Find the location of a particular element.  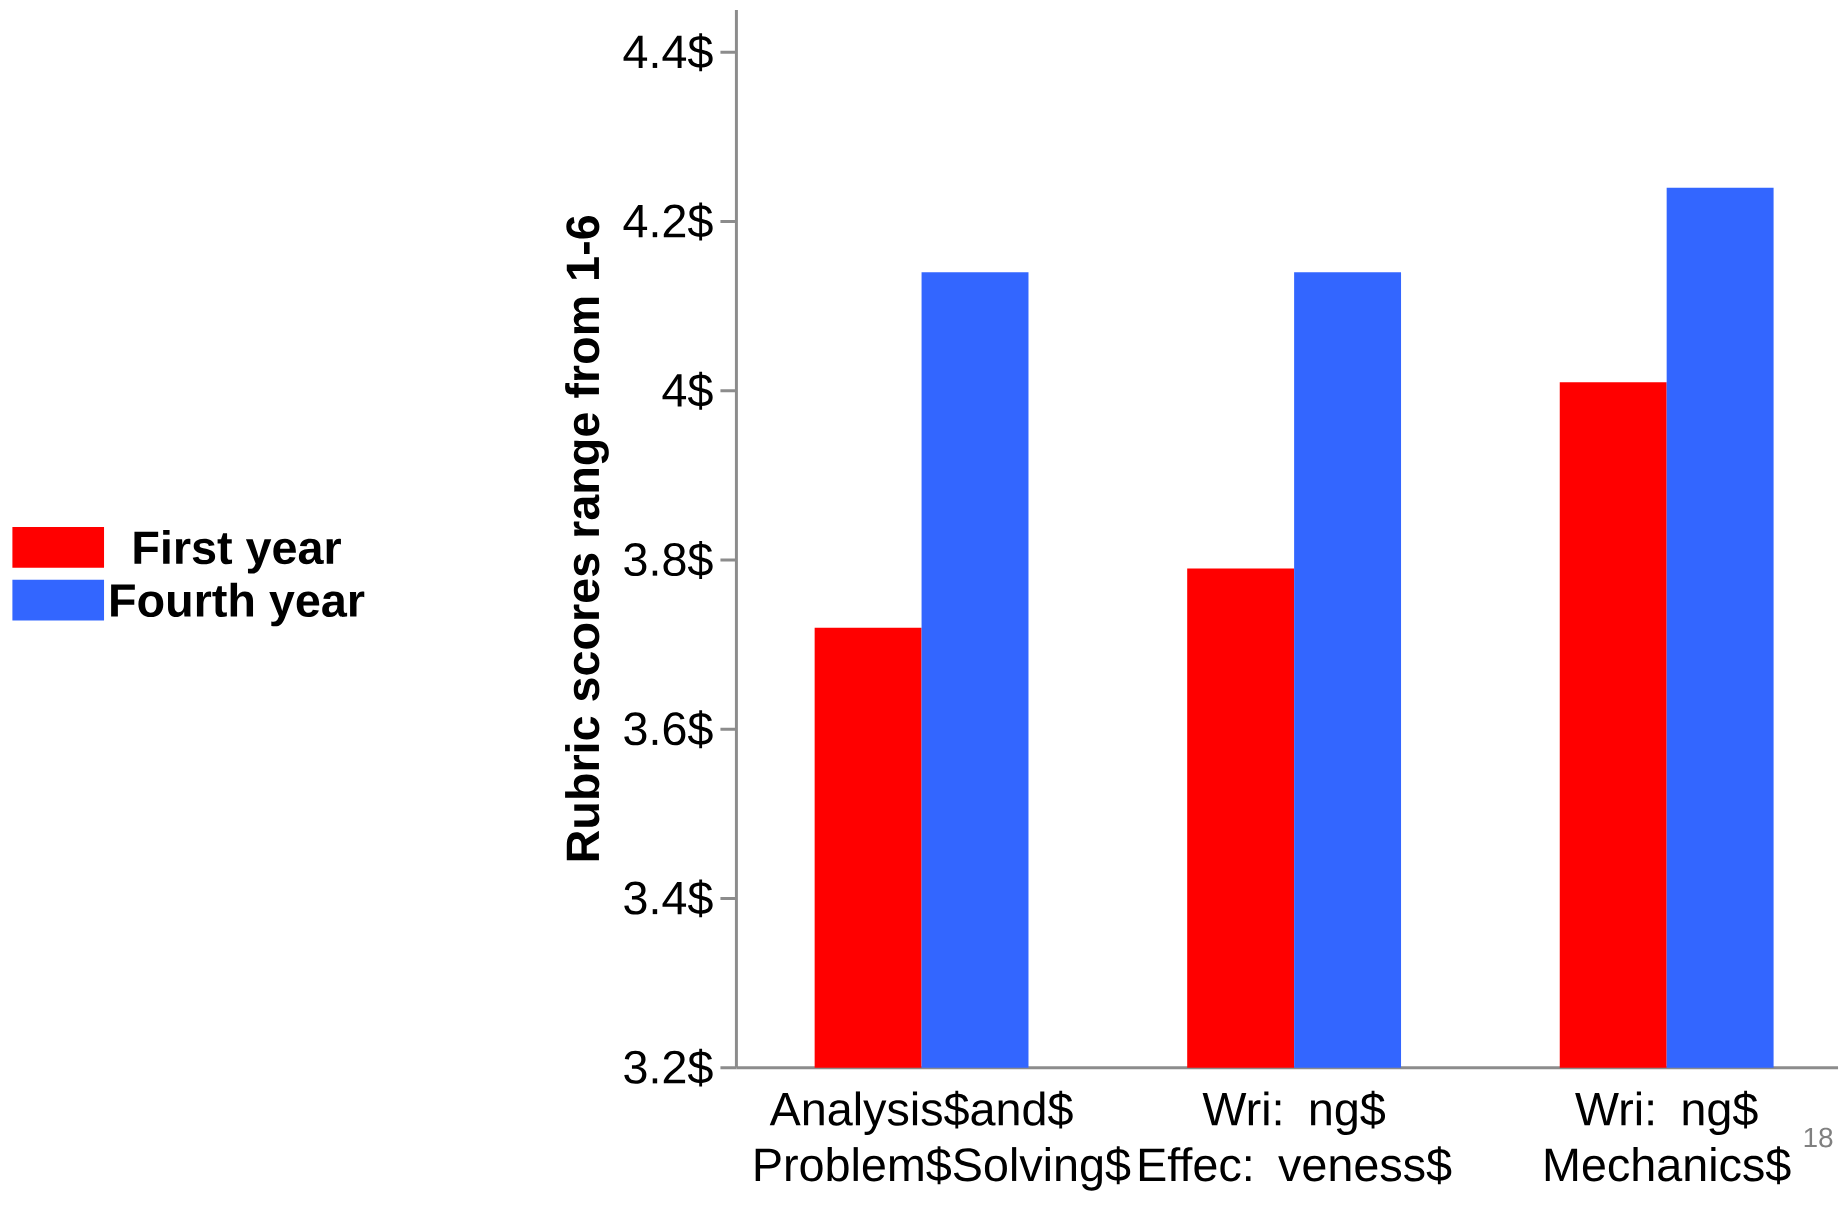

y-tick-label: 3.8$ is located at coordinates (668, 559).